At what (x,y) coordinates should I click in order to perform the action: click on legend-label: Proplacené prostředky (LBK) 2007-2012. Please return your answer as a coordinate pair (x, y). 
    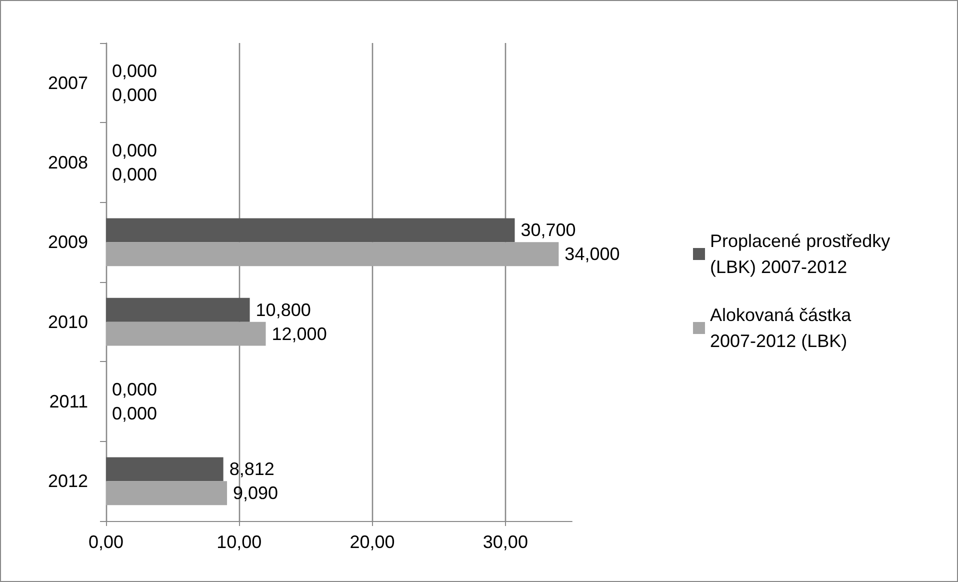
    Looking at the image, I should click on (803, 254).